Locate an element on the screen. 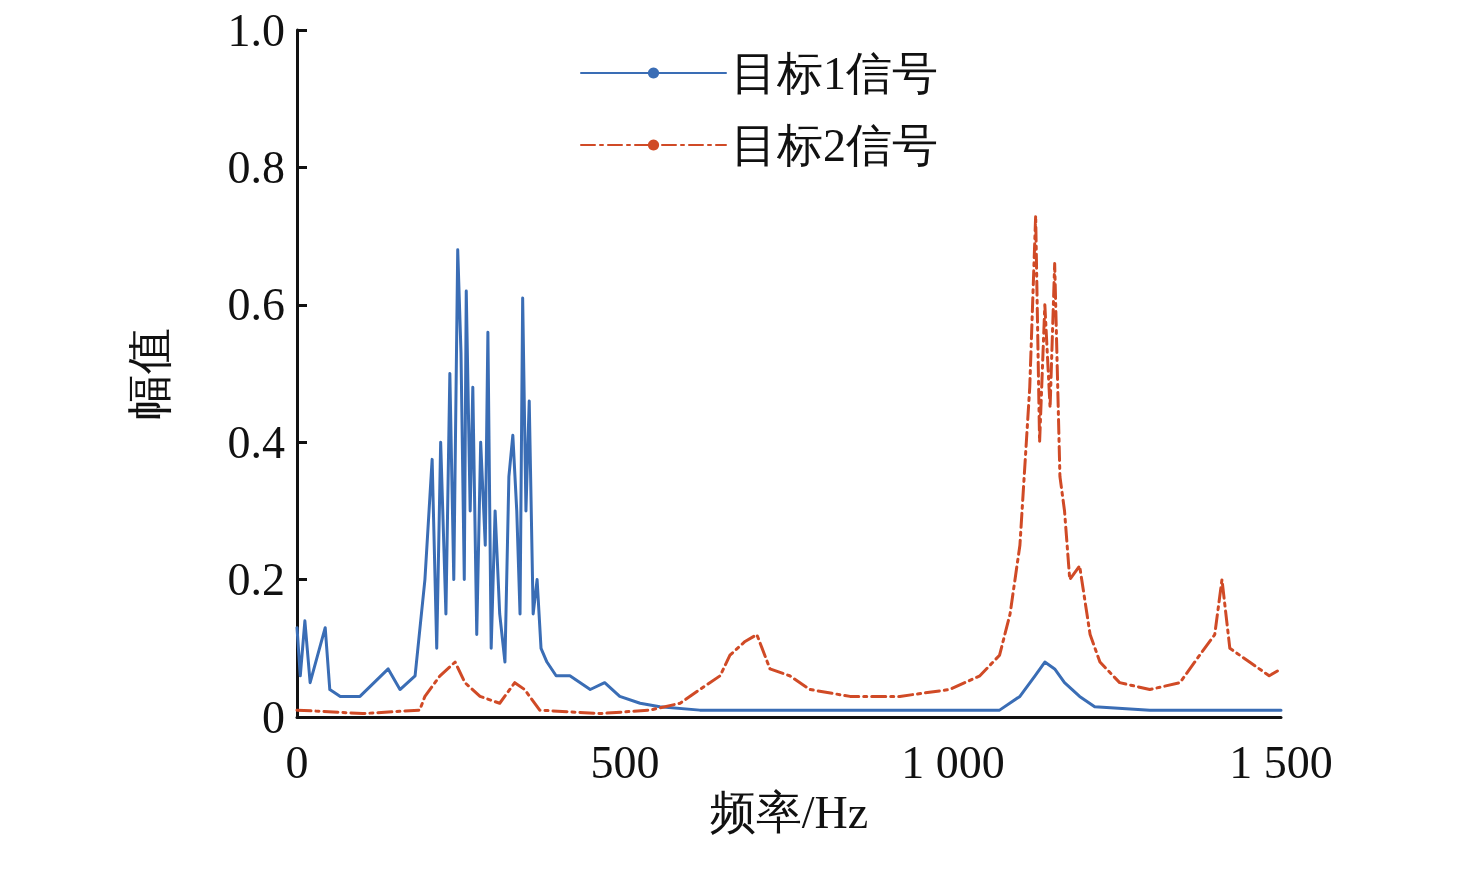 This screenshot has height=870, width=1476. y-tick-label: 0.4 is located at coordinates (256, 442).